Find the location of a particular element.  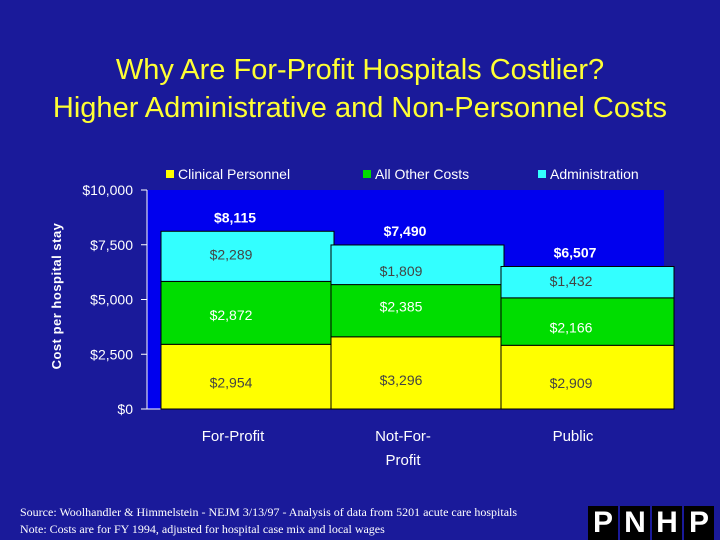

data-label: $2,954 is located at coordinates (231, 383).